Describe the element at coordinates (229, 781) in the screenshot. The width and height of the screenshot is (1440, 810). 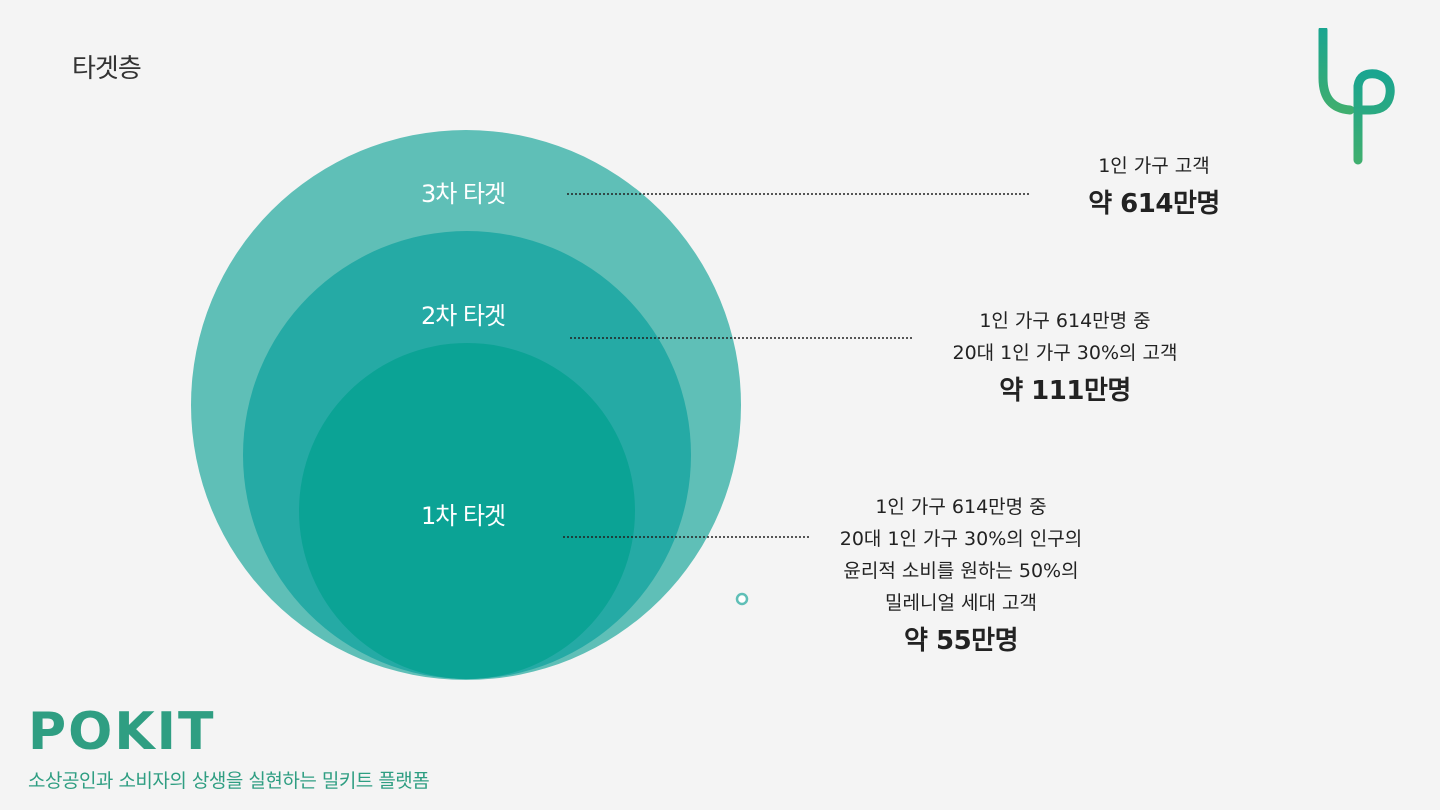
I see `brand-tagline: 소상공인과 소비자의 상생을 실현하는 밀키트 플랫폼` at that location.